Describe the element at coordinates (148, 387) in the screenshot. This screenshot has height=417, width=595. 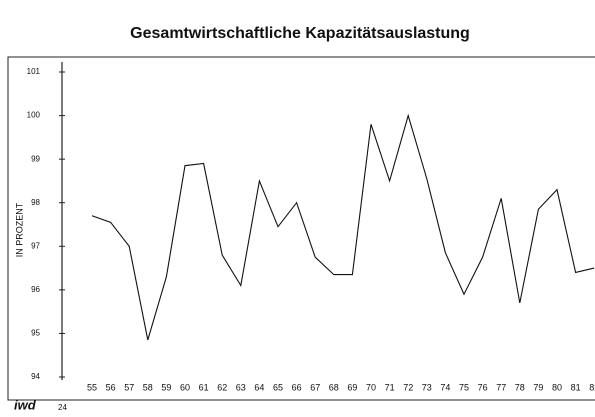
I see `x-tick-label: 58` at that location.